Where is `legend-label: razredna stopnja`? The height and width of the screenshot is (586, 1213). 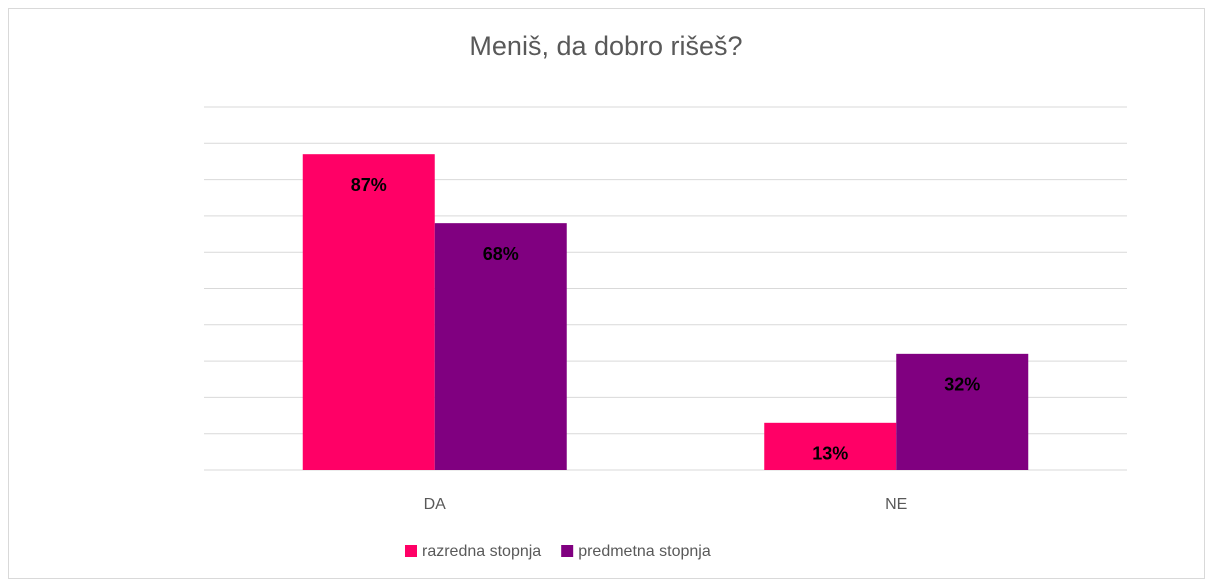
legend-label: razredna stopnja is located at coordinates (481, 551).